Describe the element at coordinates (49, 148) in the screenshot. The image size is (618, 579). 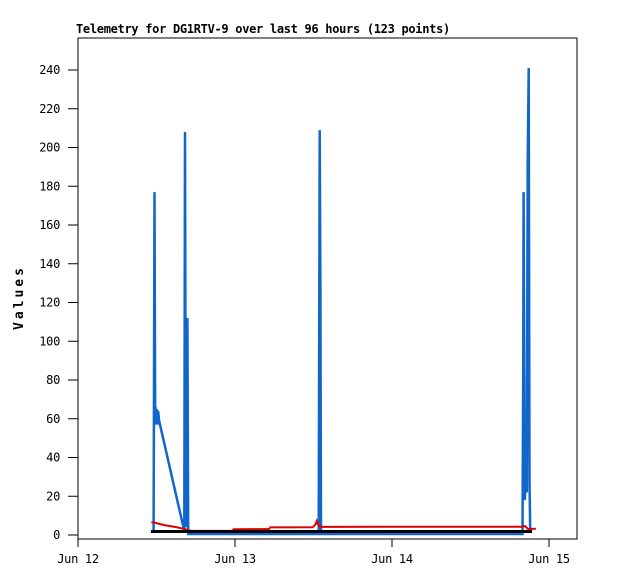
I see `y-tick-label: 200` at that location.